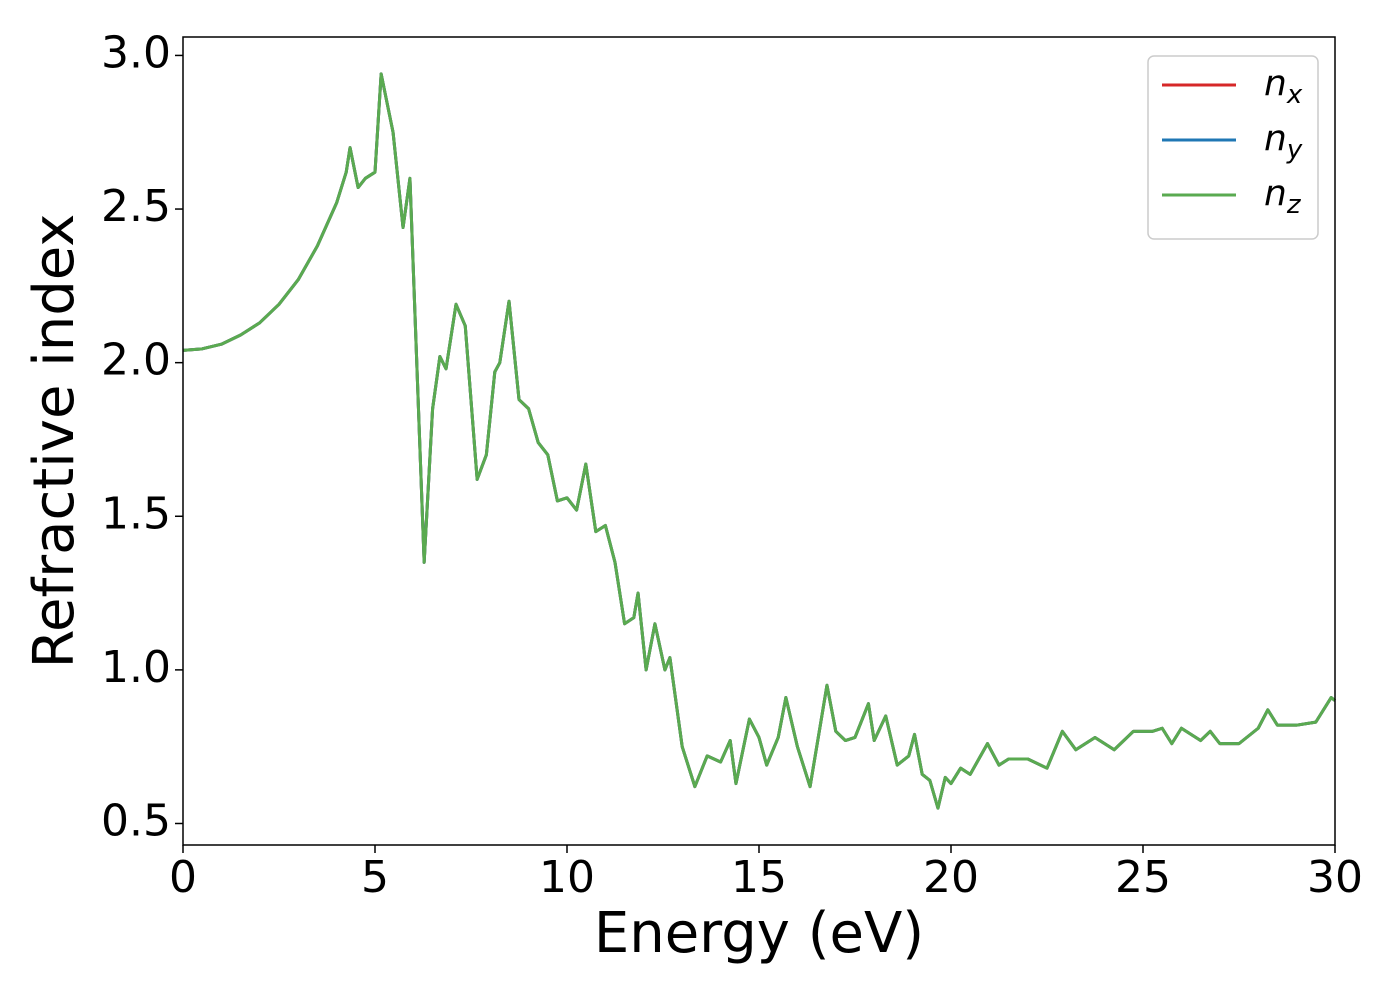 This screenshot has height=1000, width=1400. What do you see at coordinates (136, 513) in the screenshot?
I see `y-tick-label: 1.5` at bounding box center [136, 513].